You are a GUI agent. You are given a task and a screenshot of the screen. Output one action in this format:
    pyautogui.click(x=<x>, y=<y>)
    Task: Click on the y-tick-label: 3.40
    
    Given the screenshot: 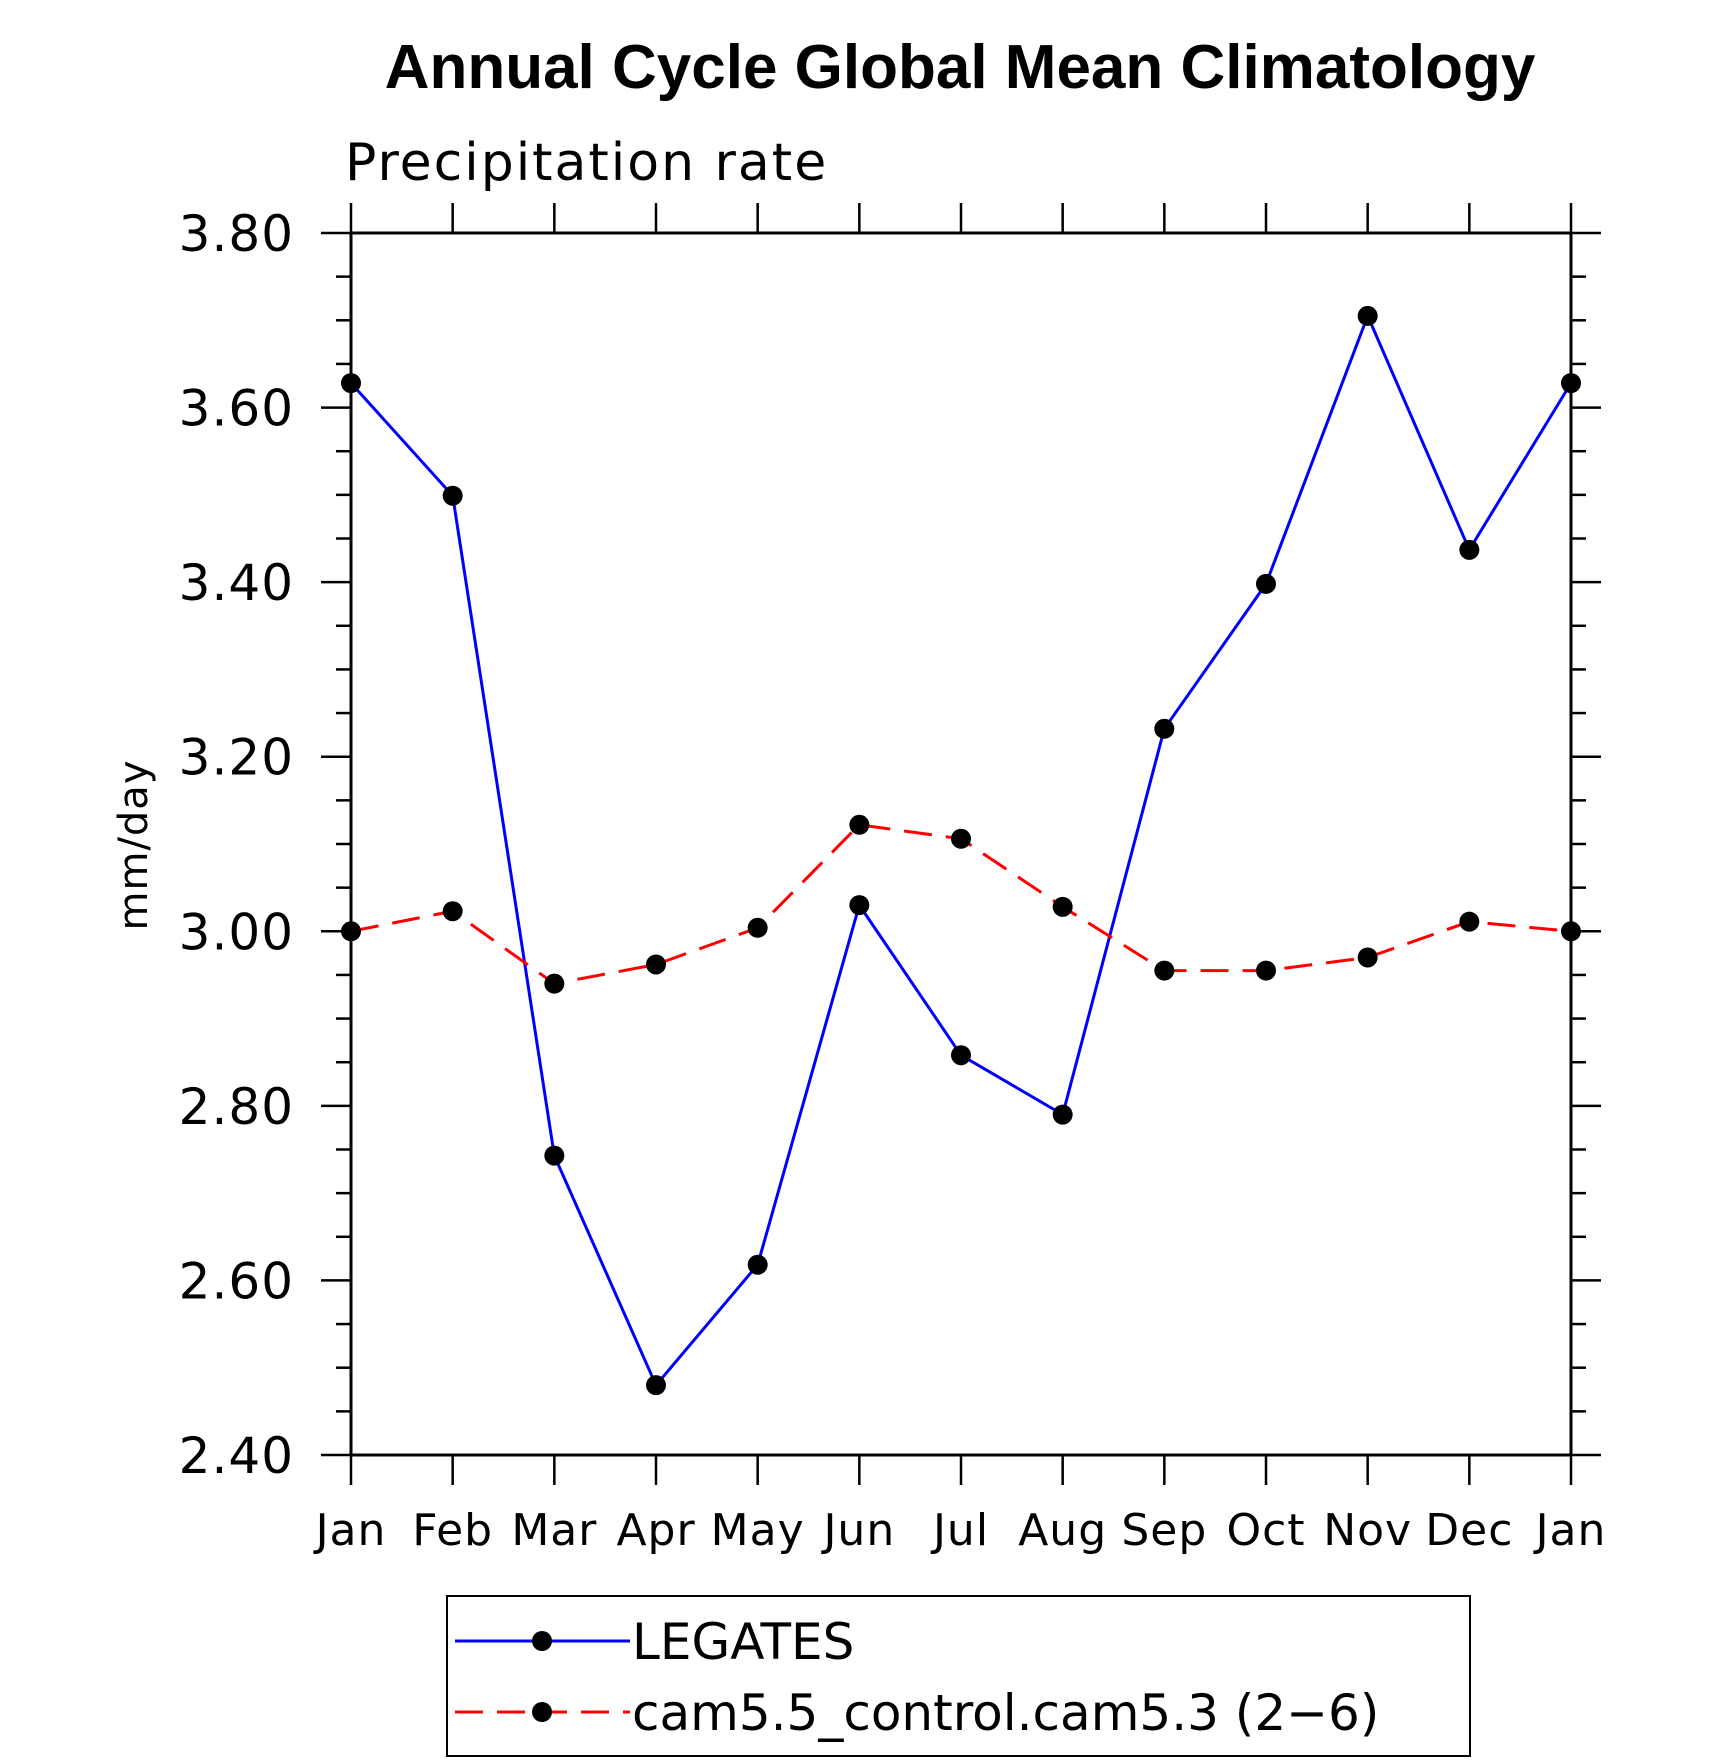 What is the action you would take?
    pyautogui.click(x=236, y=583)
    